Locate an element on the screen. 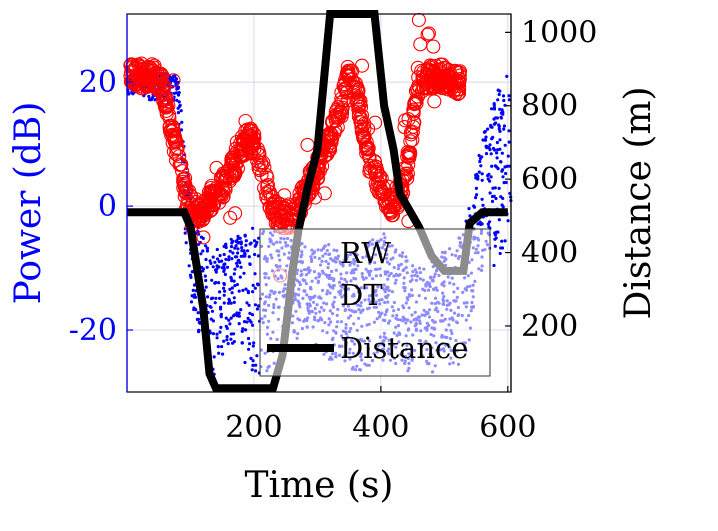  left-y-tick-label: 0 is located at coordinates (107, 206).